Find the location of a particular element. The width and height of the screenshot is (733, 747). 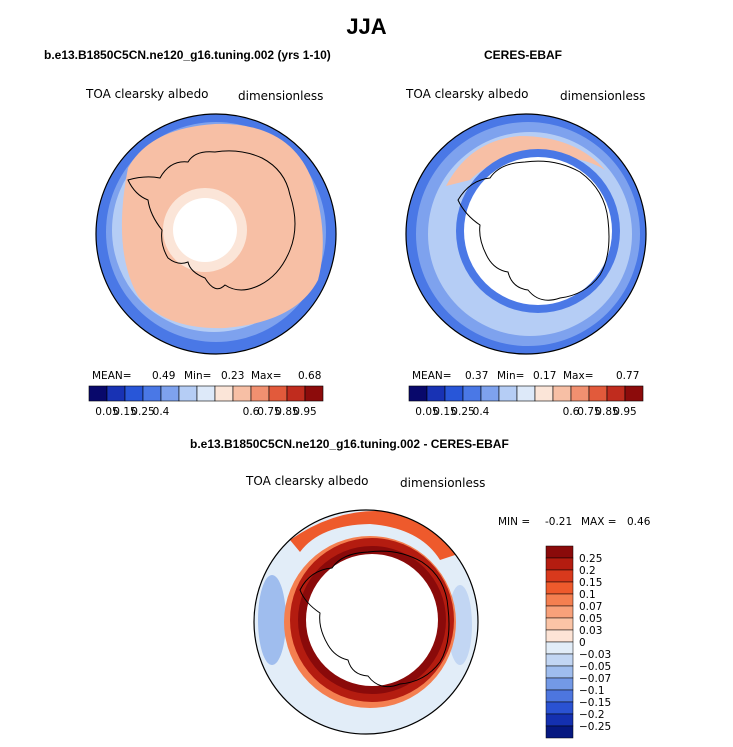

panel3-colorbar-tick-label: −0.15 is located at coordinates (595, 703).